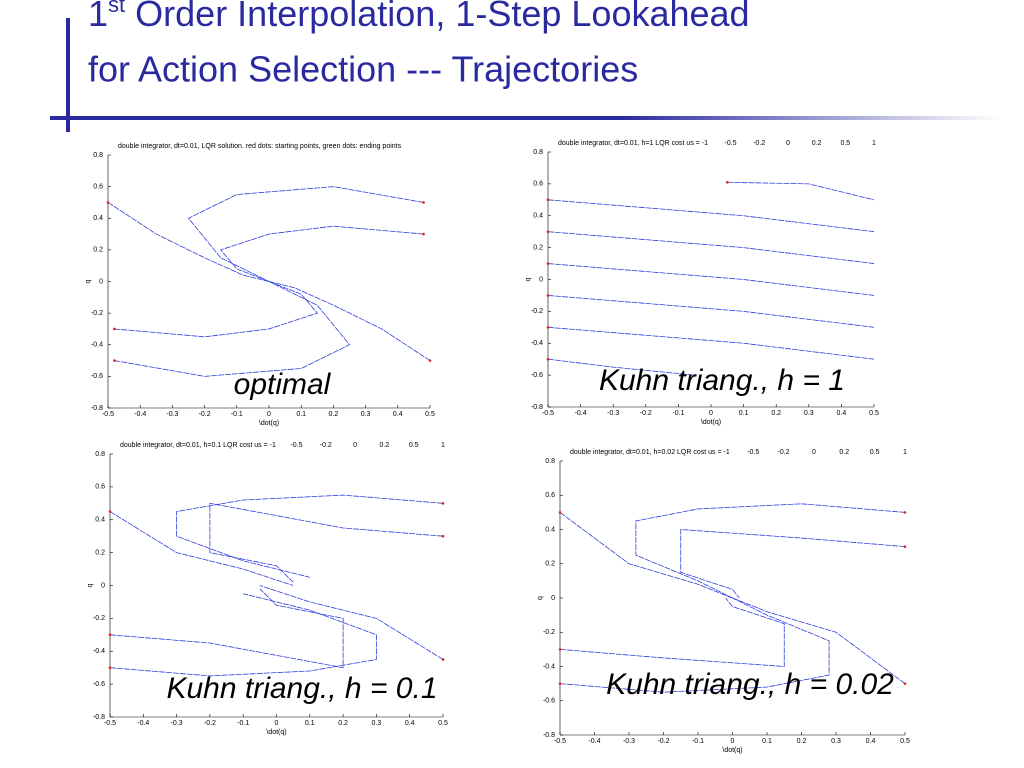 This screenshot has width=1024, height=768. I want to click on plot-caption: Kuhn triang., h = 0.1, so click(301, 688).